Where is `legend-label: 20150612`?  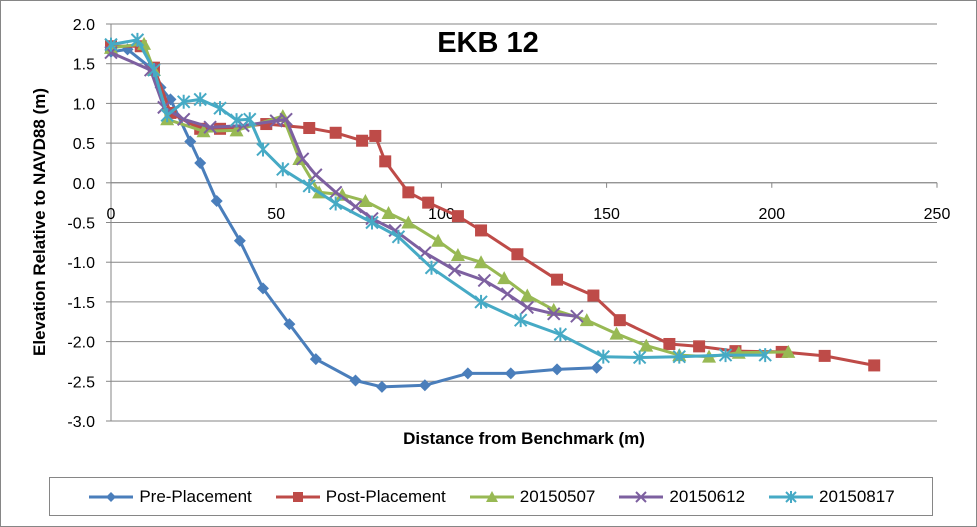 legend-label: 20150612 is located at coordinates (707, 496).